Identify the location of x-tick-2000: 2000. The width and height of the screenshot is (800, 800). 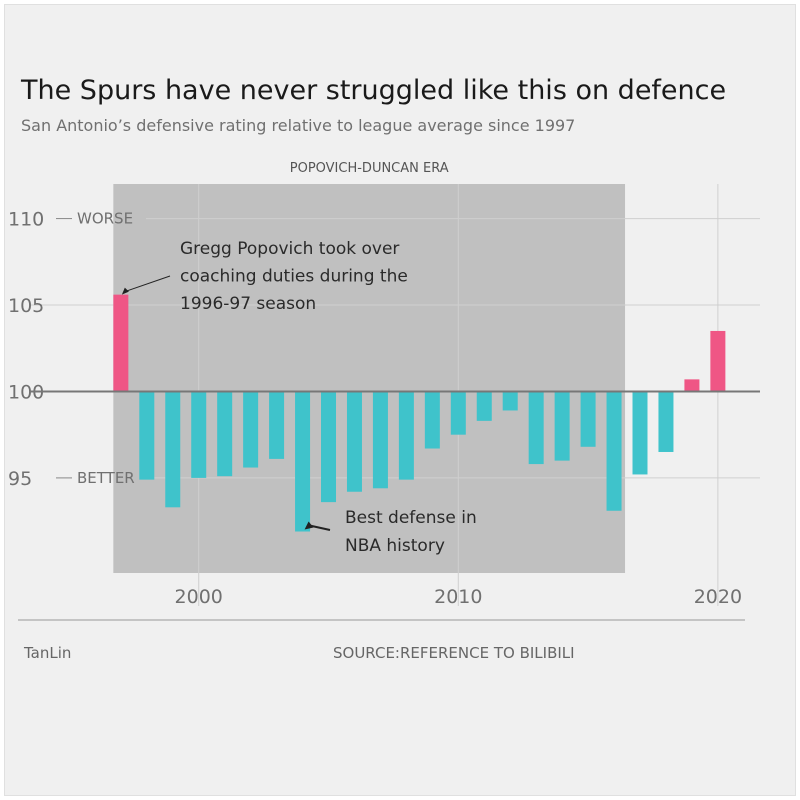
(199, 597).